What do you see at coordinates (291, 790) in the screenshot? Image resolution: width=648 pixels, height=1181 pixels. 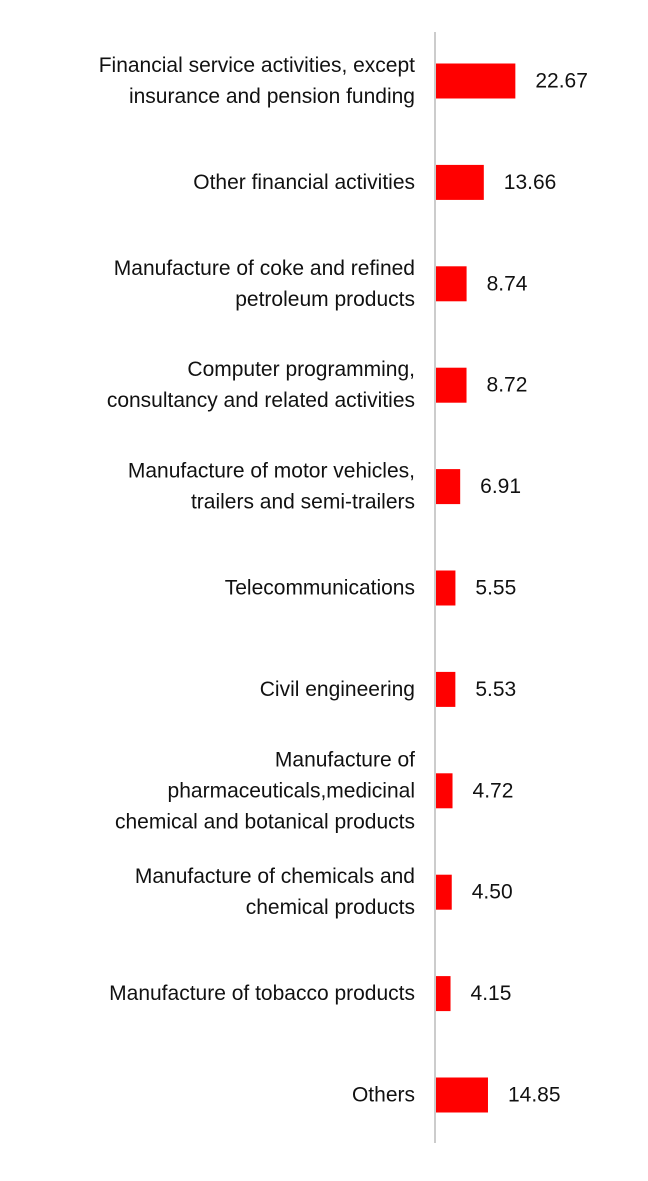 I see `category-label-line: pharmaceuticals,medicinal` at bounding box center [291, 790].